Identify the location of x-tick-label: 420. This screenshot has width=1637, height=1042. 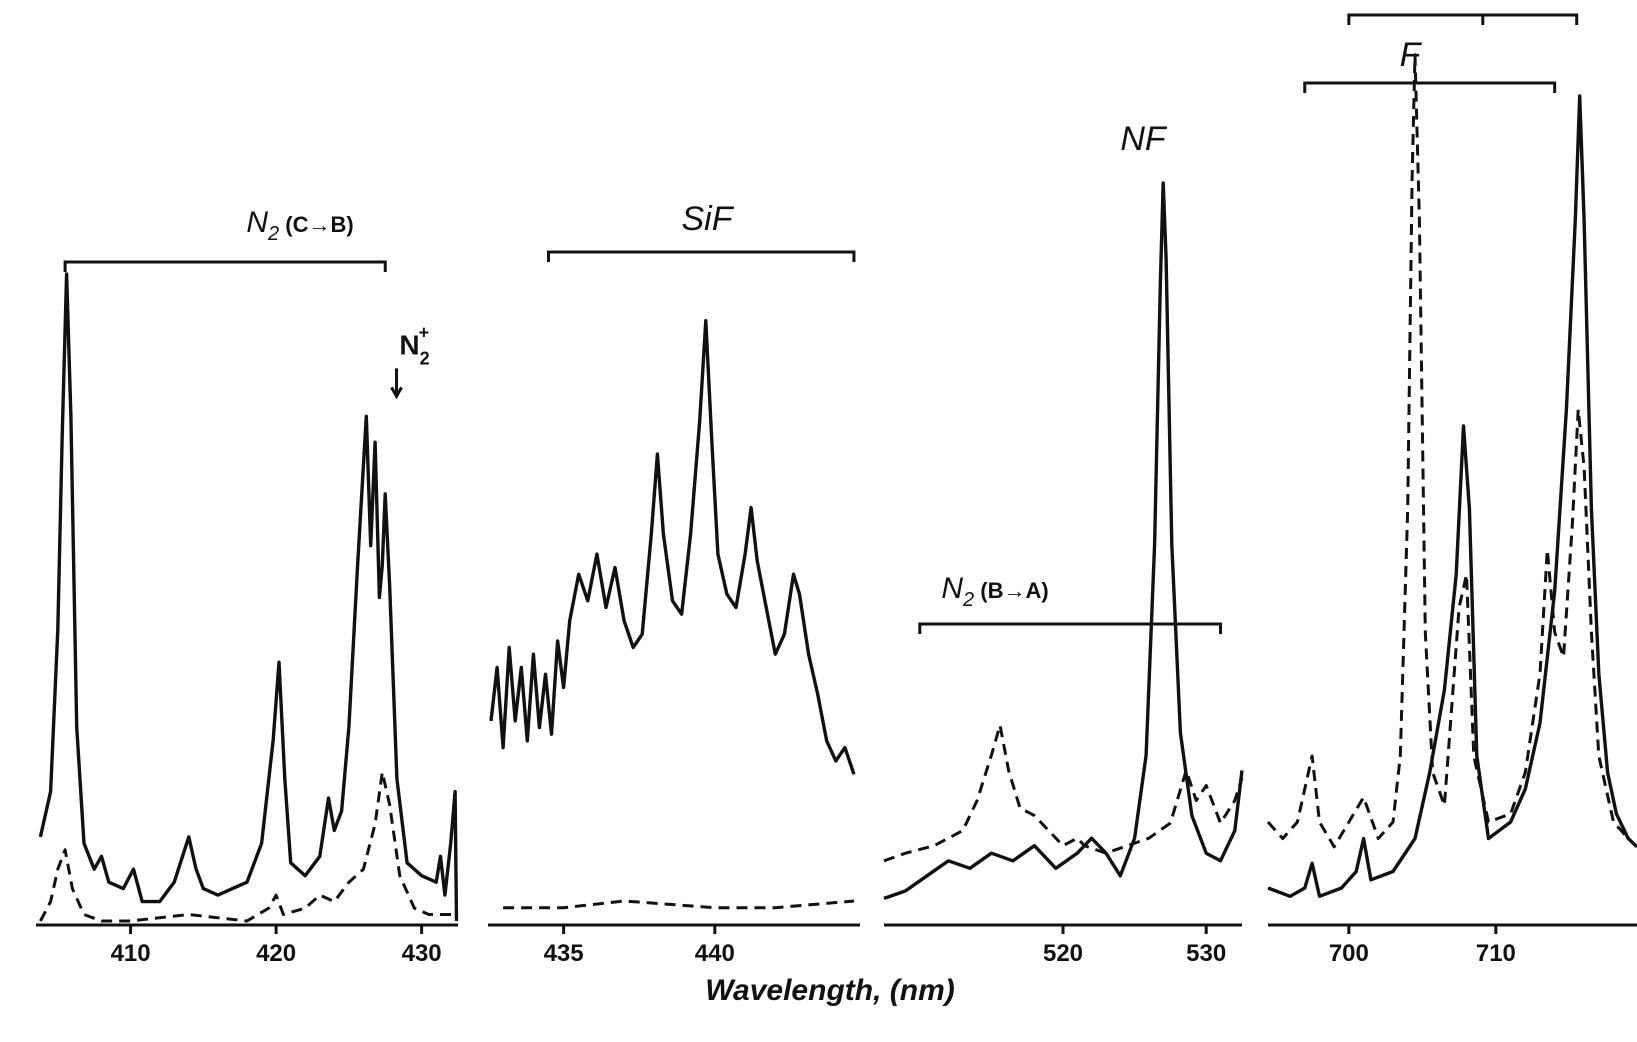
(276, 953).